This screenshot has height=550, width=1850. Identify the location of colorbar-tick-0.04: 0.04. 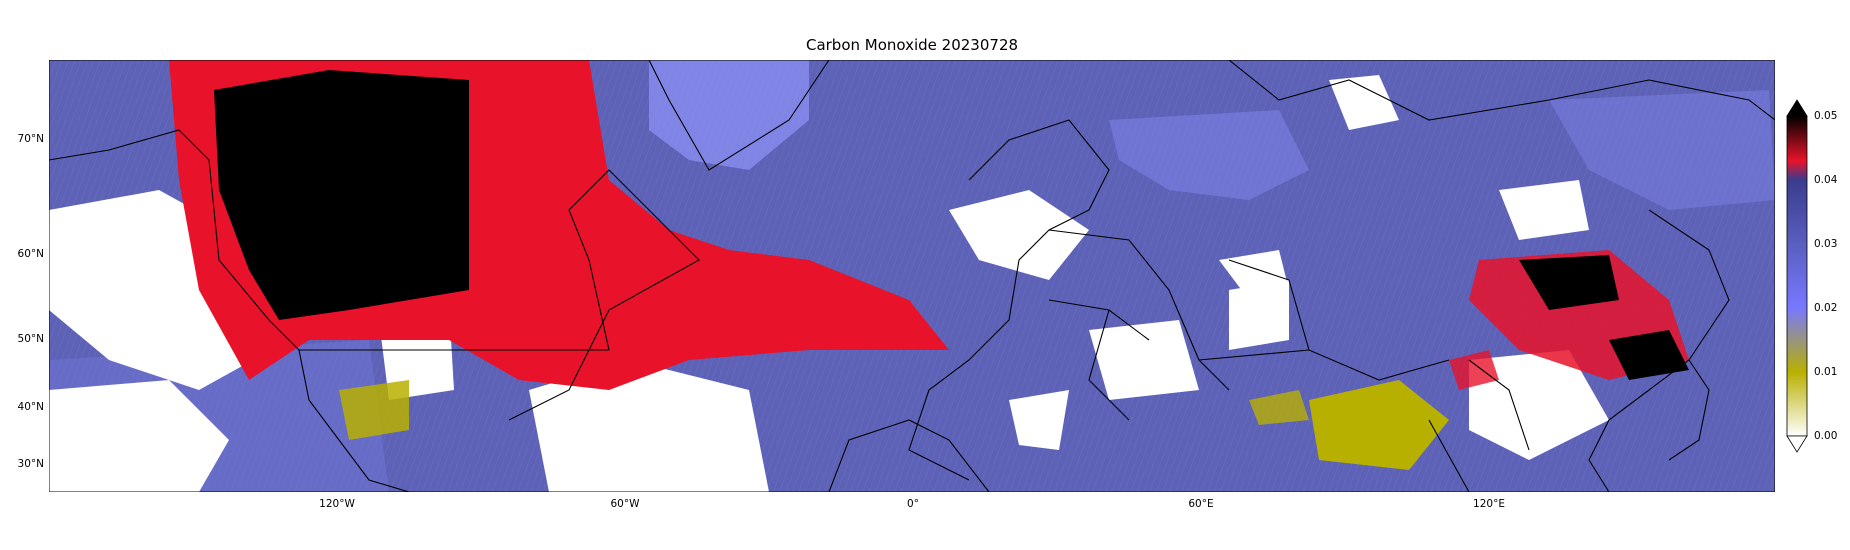
(1826, 180).